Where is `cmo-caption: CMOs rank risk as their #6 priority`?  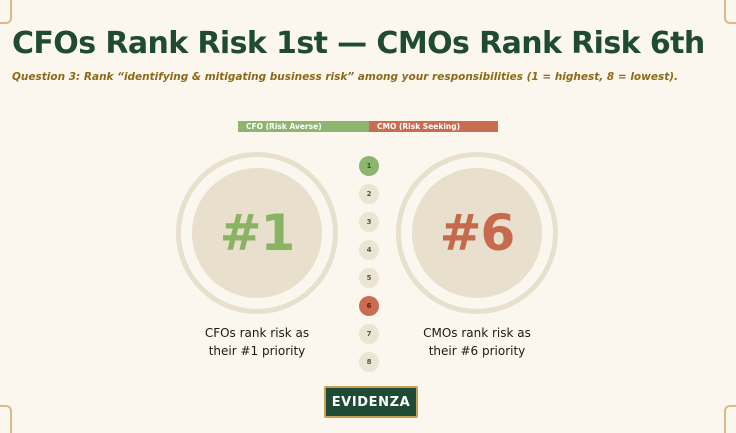
cmo-caption: CMOs rank risk as their #6 priority is located at coordinates (477, 342).